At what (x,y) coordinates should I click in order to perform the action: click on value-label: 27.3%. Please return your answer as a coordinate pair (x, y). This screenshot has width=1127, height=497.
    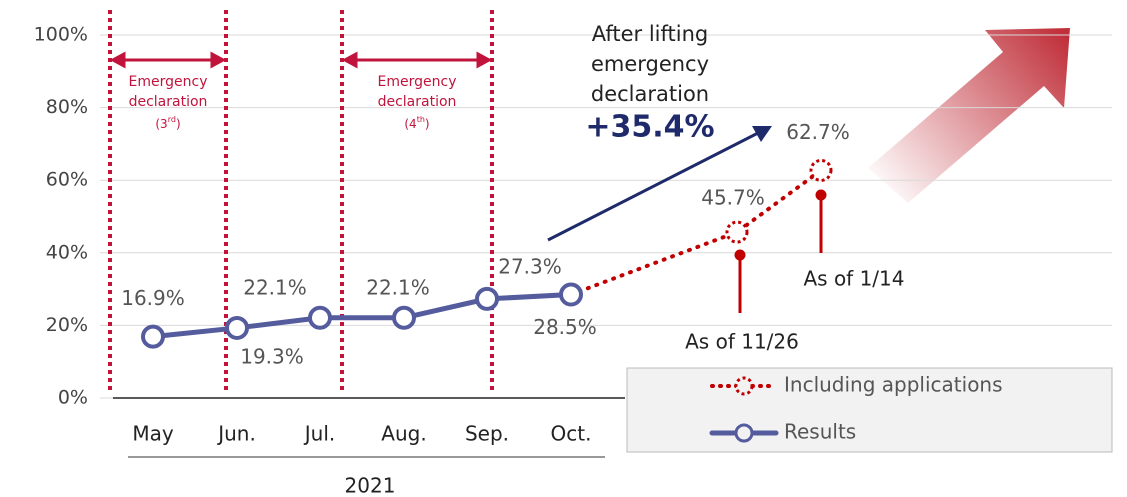
    Looking at the image, I should click on (530, 266).